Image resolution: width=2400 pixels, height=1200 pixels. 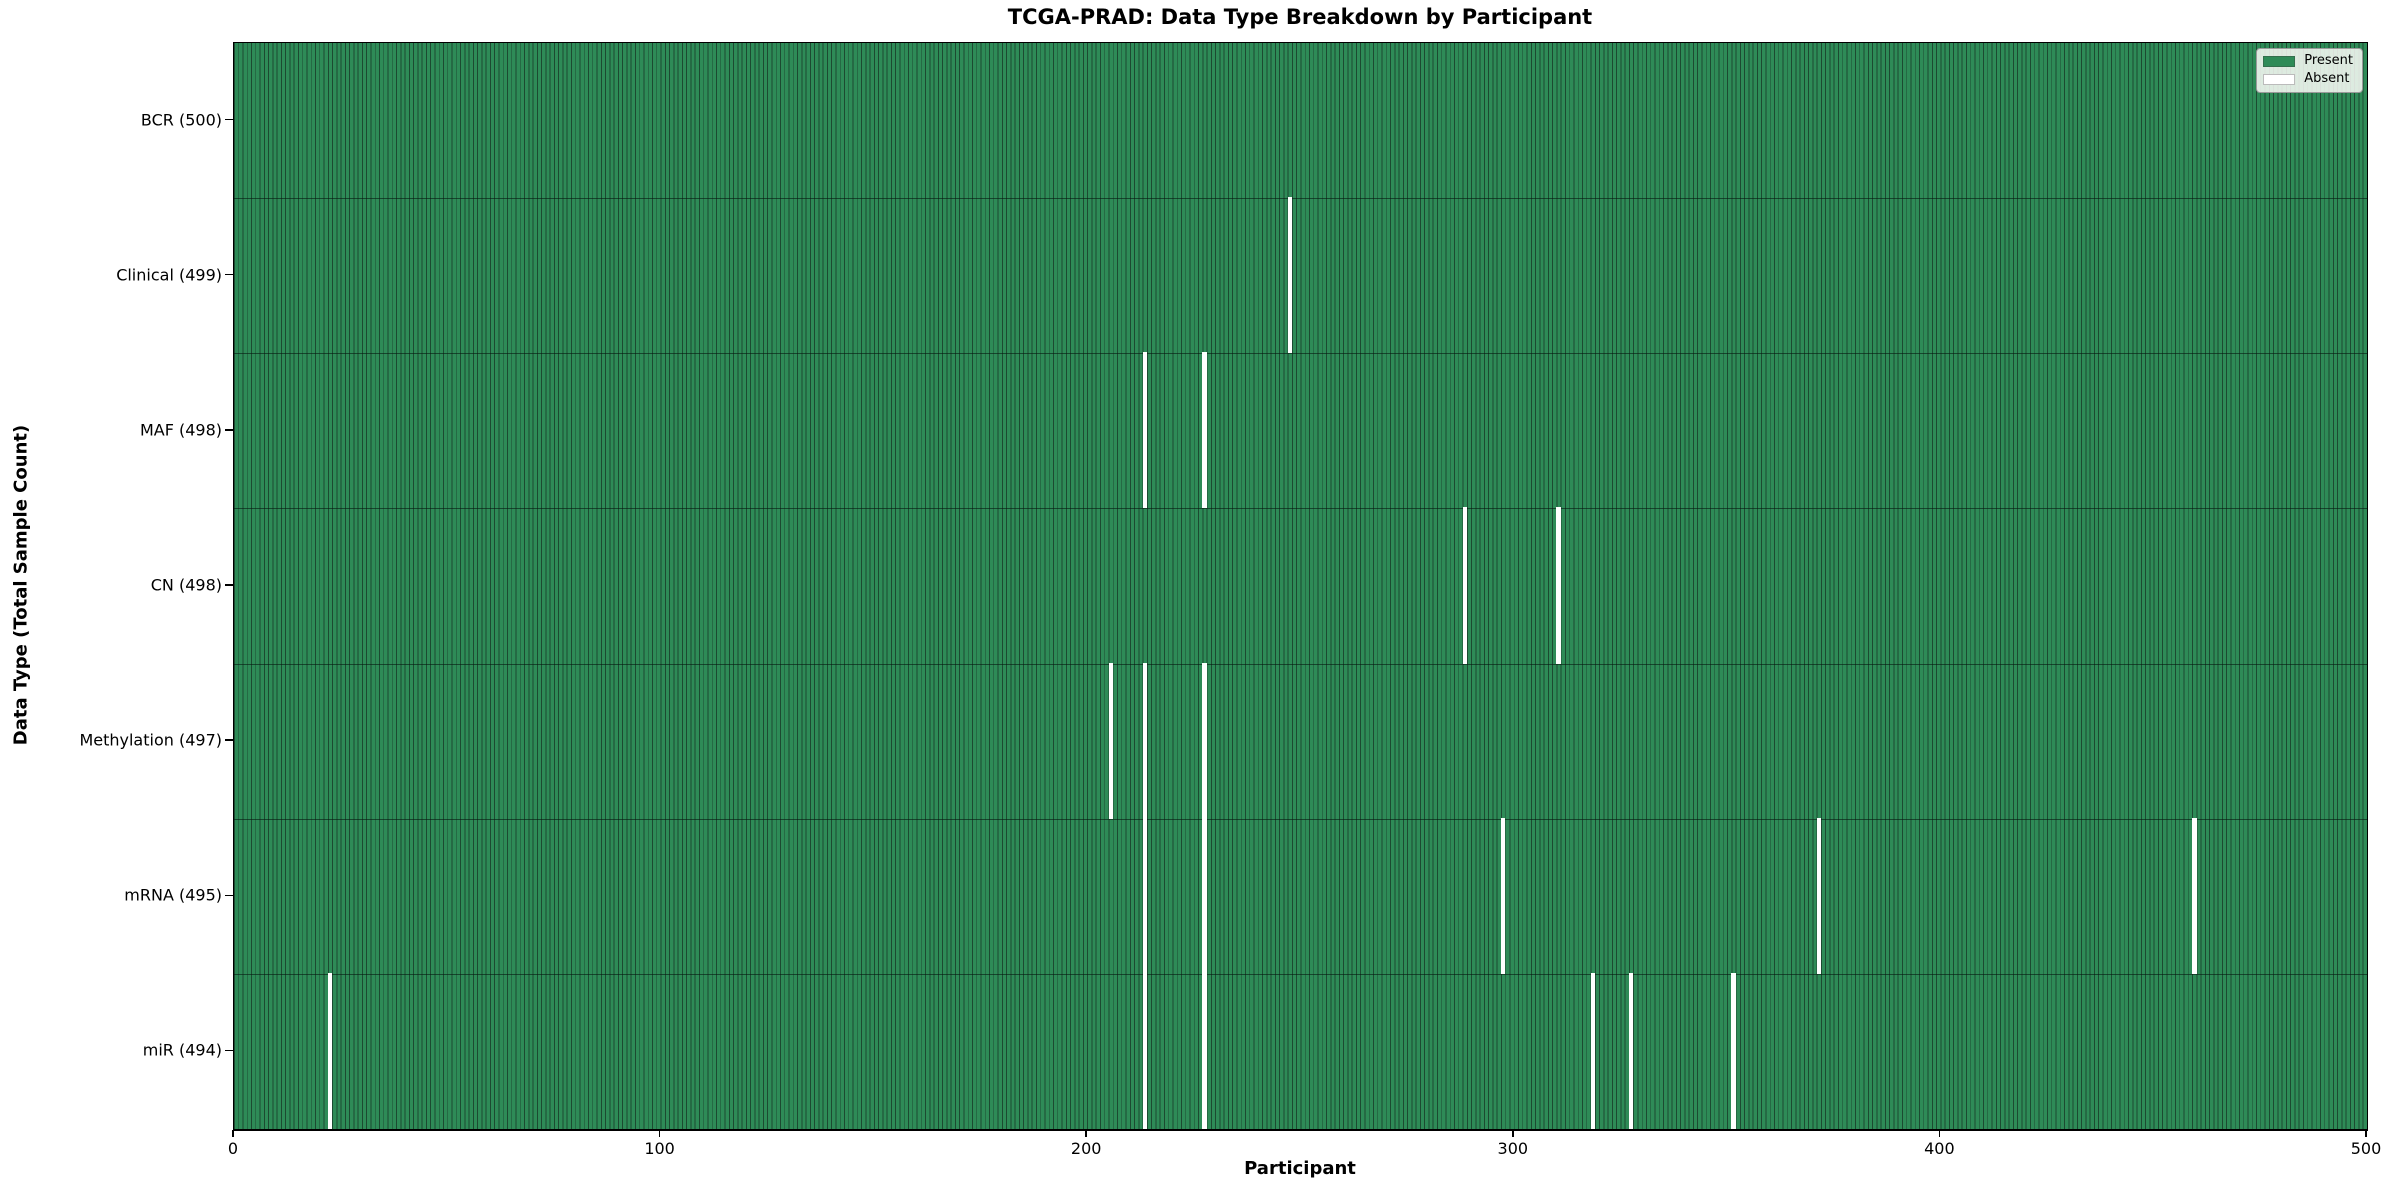 I want to click on x-tick-label-500: 500, so click(x=2366, y=1148).